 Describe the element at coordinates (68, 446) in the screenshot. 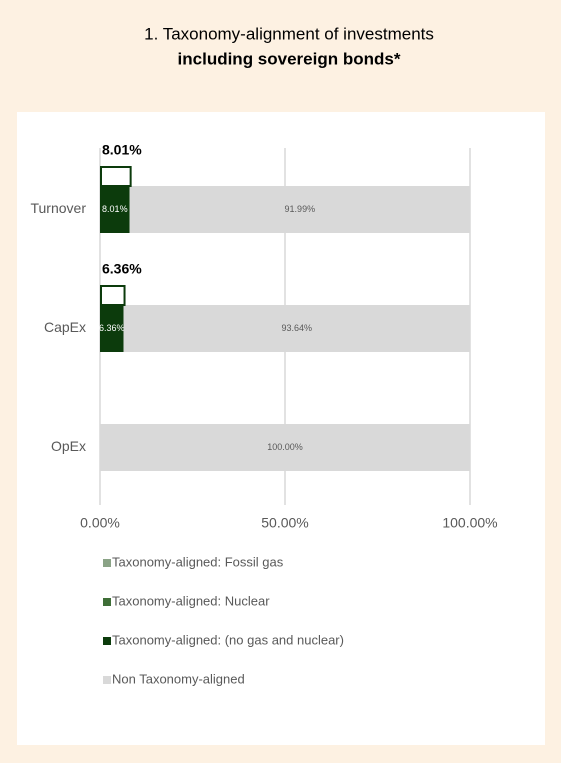

I see `y-tick-label: OpEx` at that location.